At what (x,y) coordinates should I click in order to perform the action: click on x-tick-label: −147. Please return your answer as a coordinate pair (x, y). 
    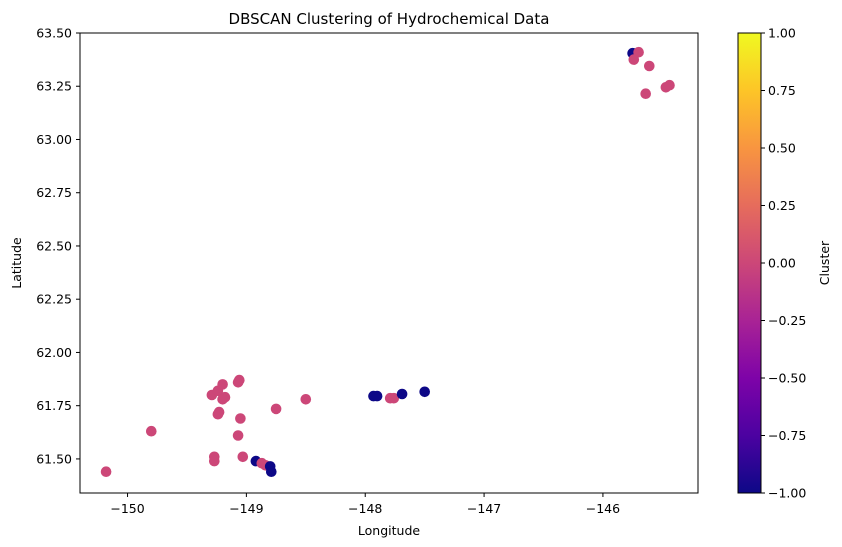
    Looking at the image, I should click on (484, 508).